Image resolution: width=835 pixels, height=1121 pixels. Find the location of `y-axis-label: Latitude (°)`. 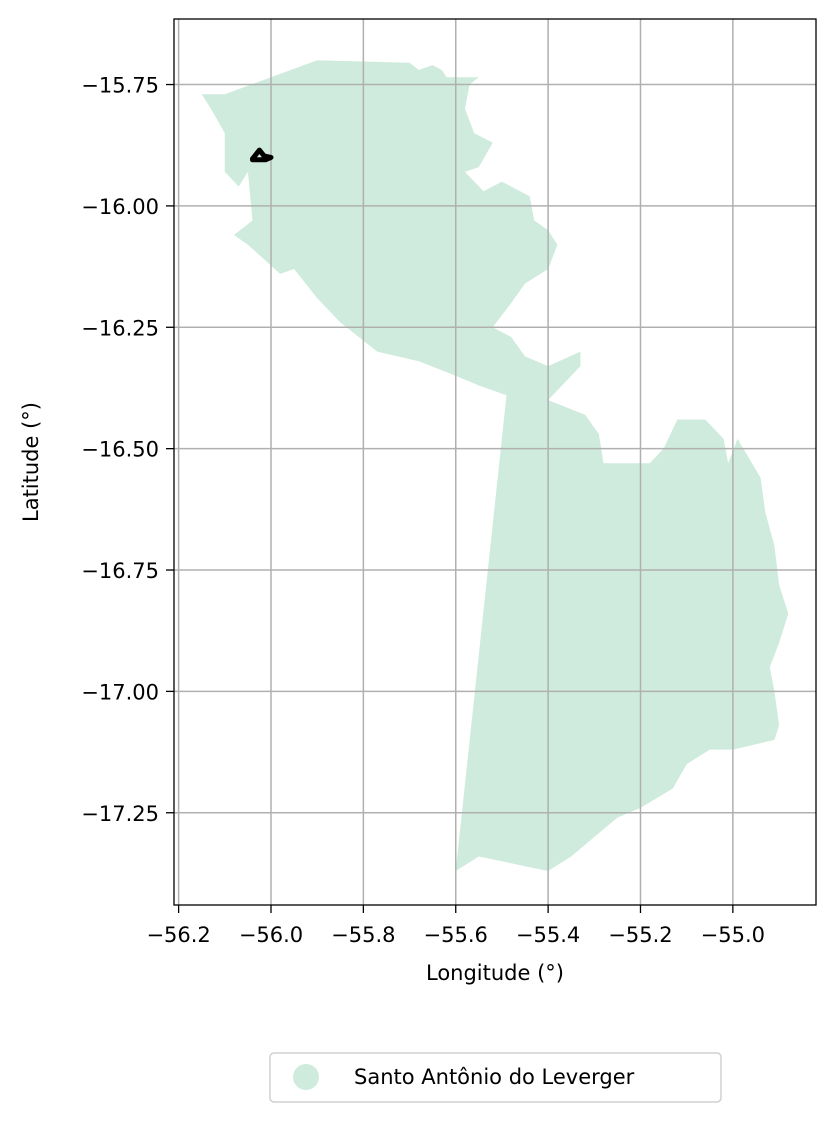

y-axis-label: Latitude (°) is located at coordinates (31, 462).